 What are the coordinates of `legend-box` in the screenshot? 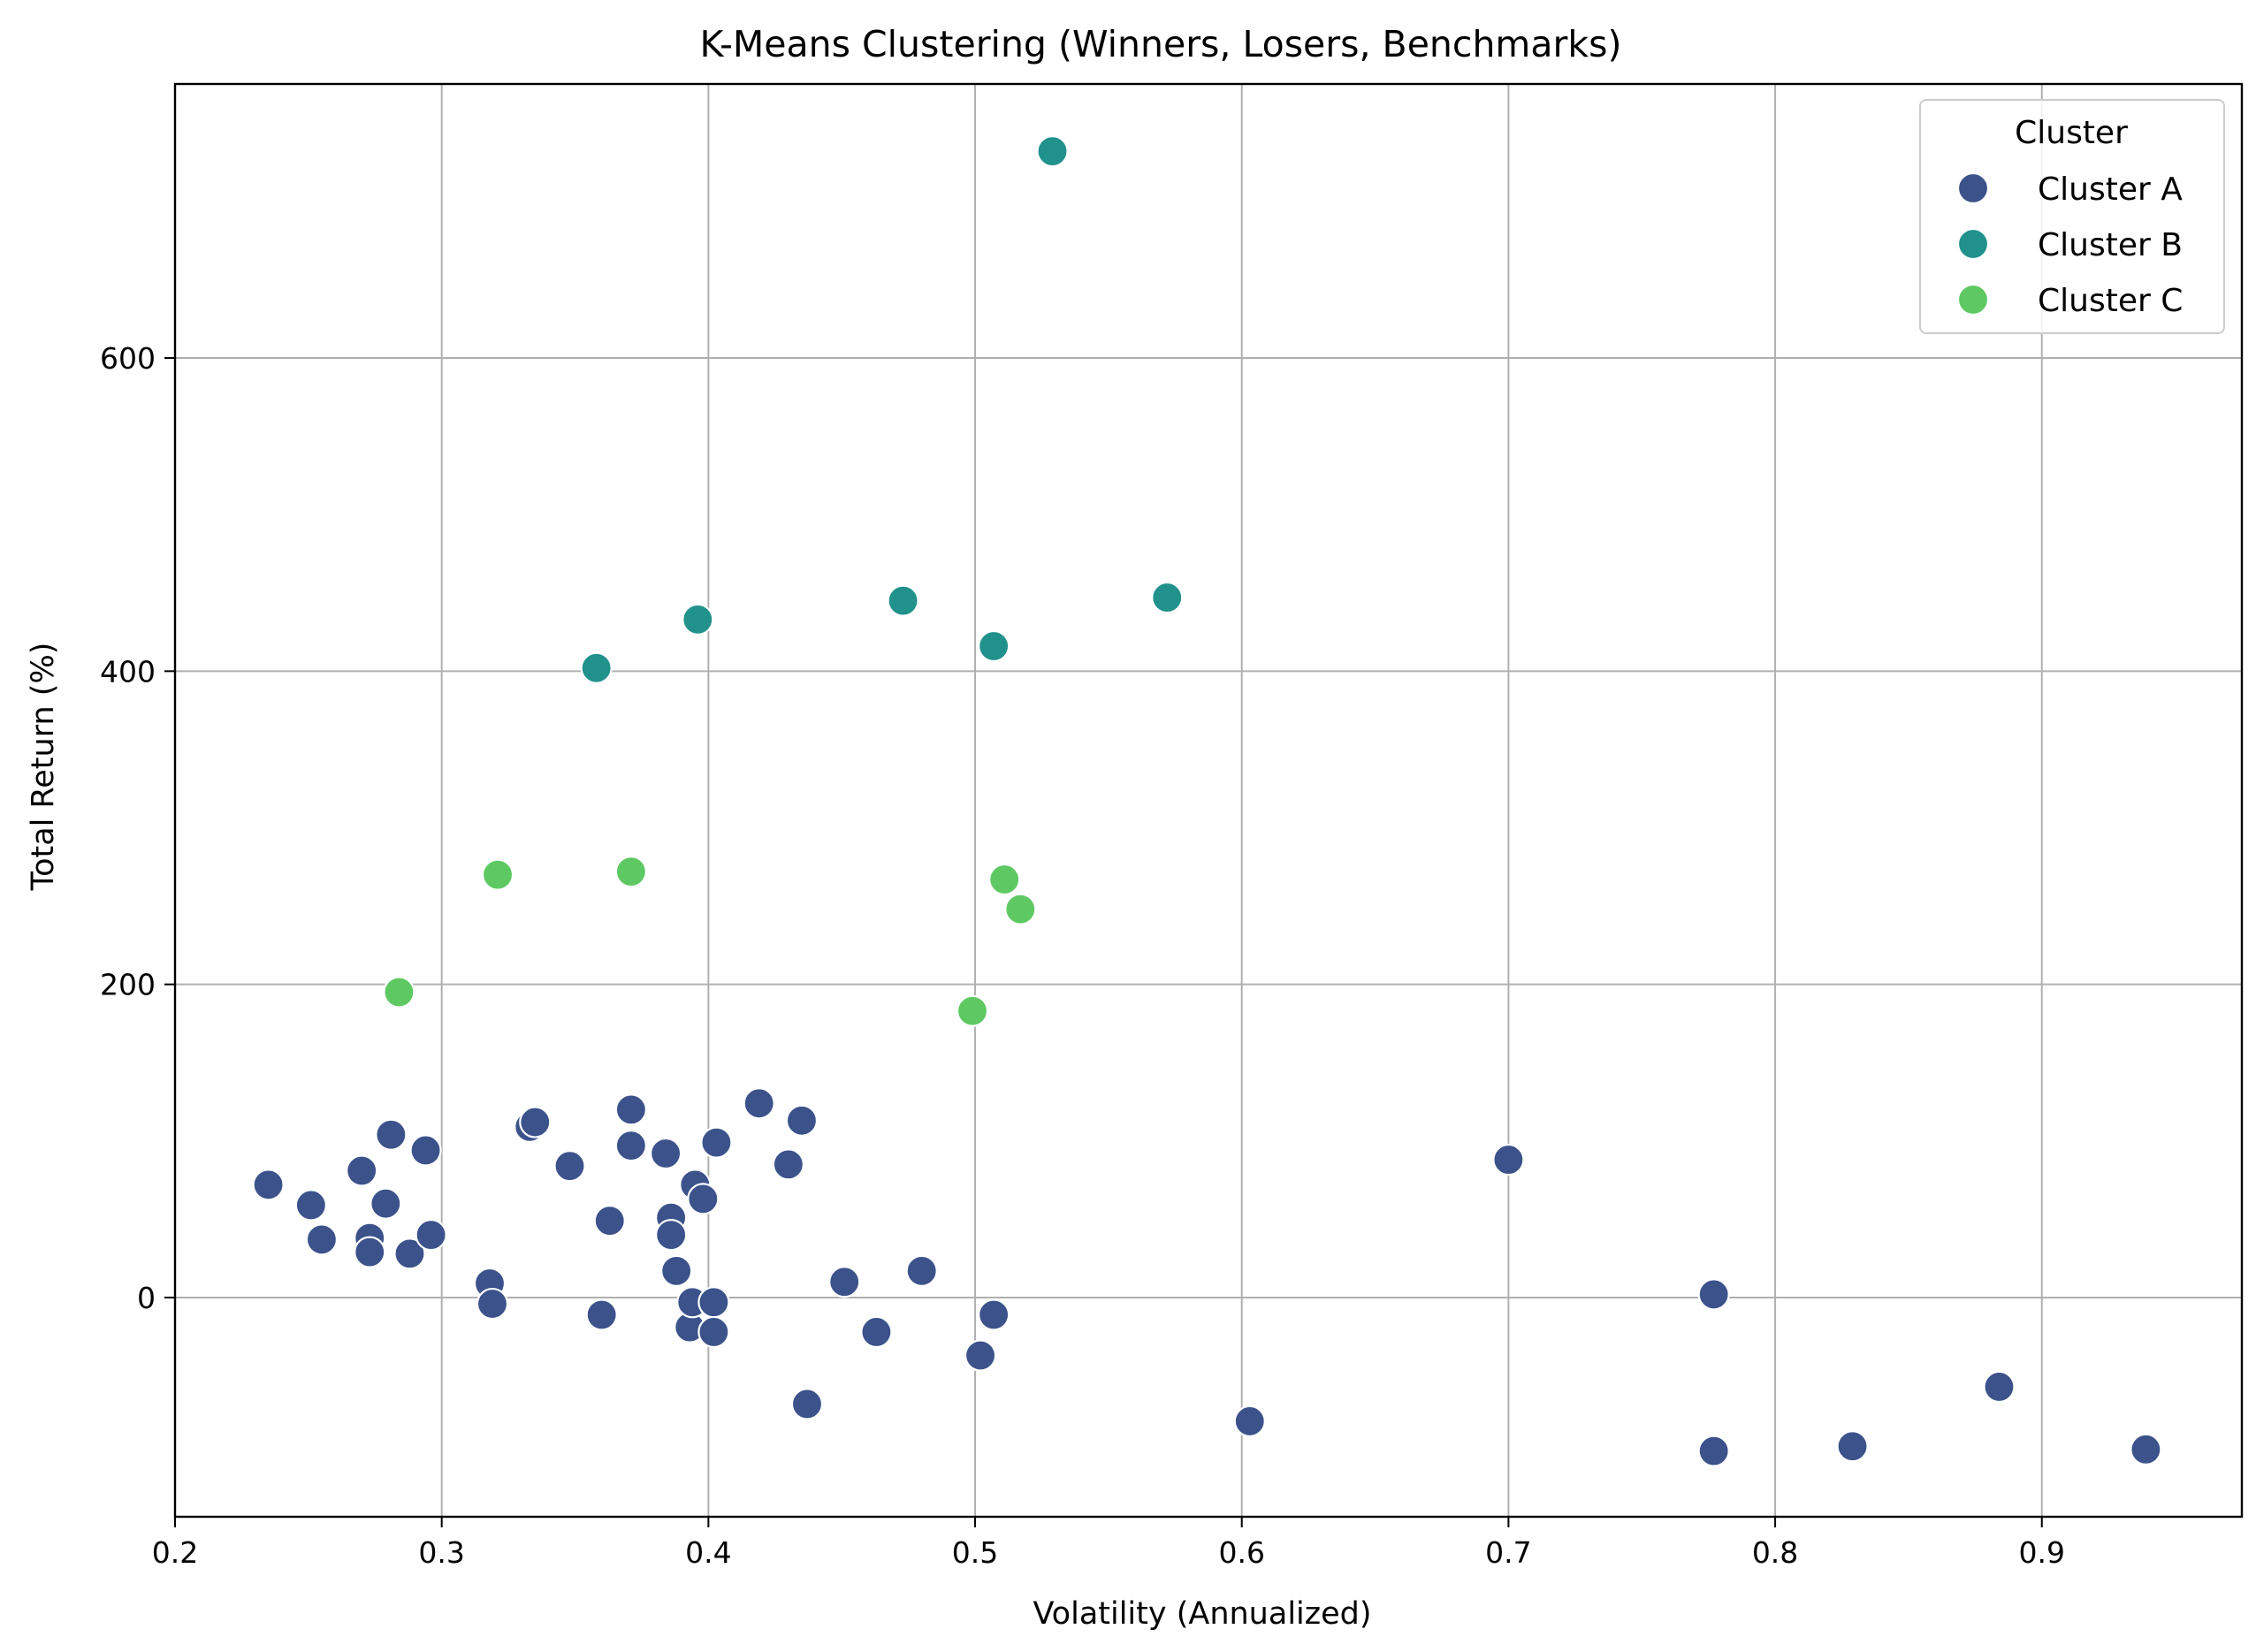 It's located at (2072, 217).